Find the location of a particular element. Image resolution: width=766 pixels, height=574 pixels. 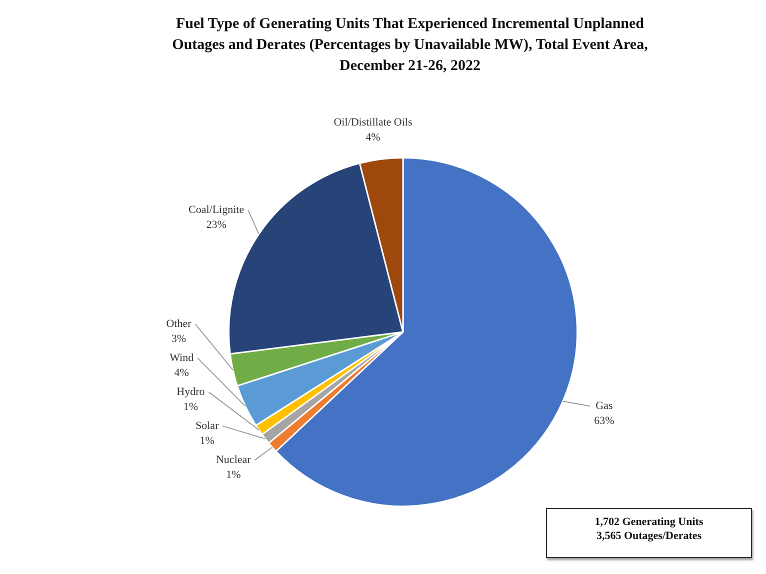

data-label: 23% is located at coordinates (216, 225).